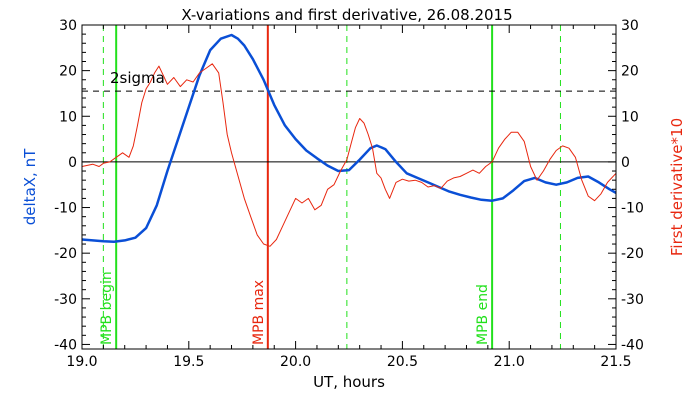  What do you see at coordinates (188, 362) in the screenshot?
I see `x-tick-label: 19.5` at bounding box center [188, 362].